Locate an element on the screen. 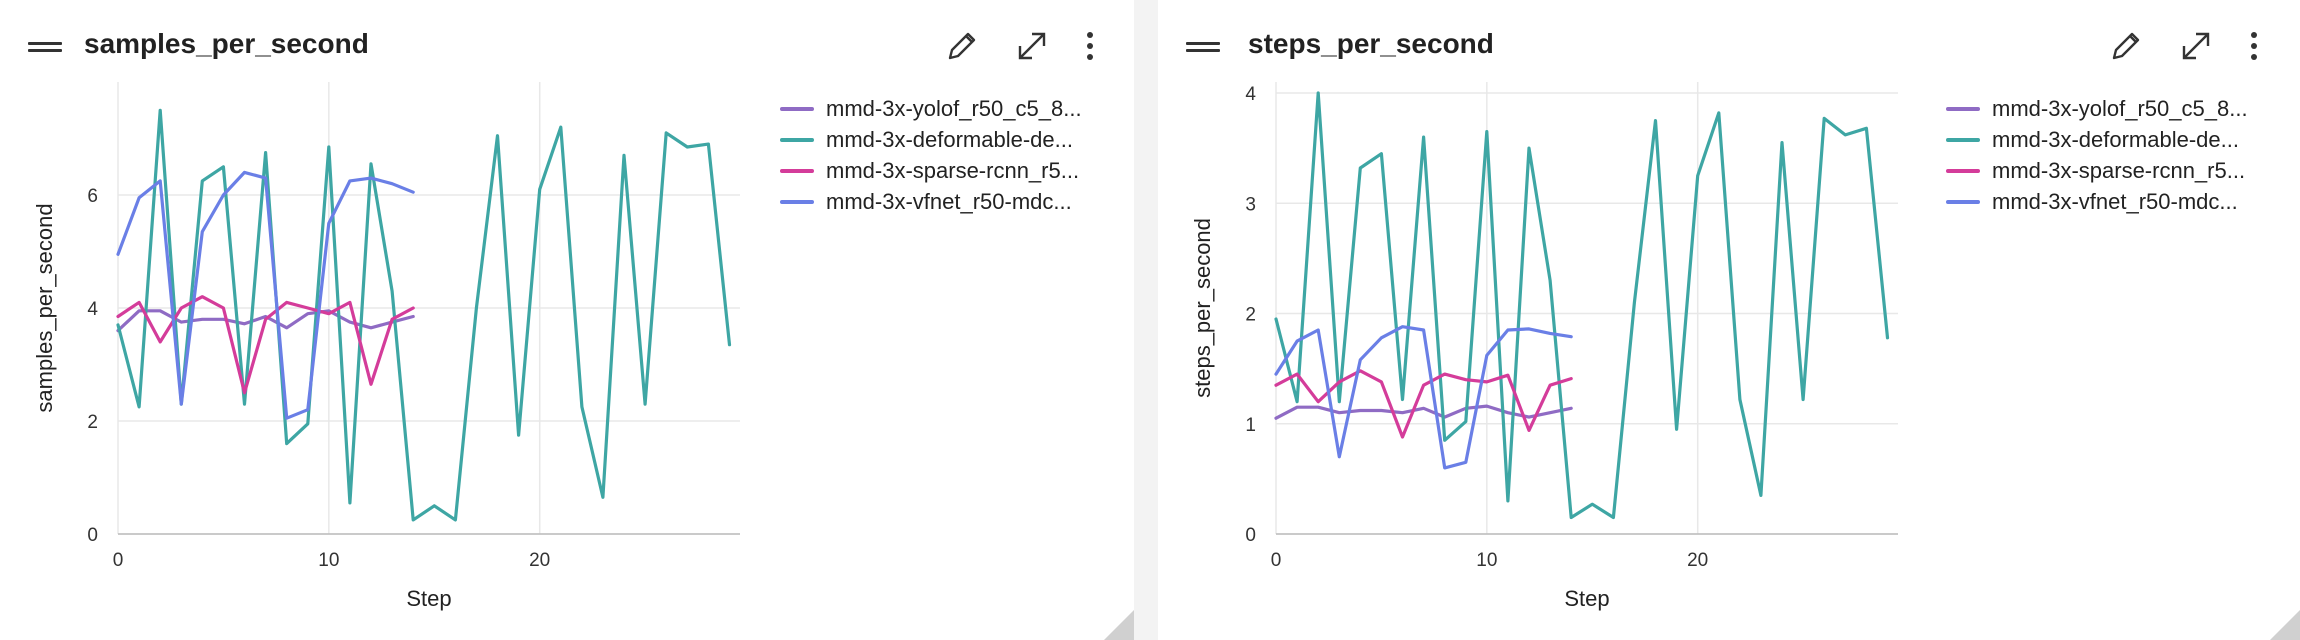 Image resolution: width=2300 pixels, height=640 pixels. panel-title: steps_per_second is located at coordinates (1371, 43).